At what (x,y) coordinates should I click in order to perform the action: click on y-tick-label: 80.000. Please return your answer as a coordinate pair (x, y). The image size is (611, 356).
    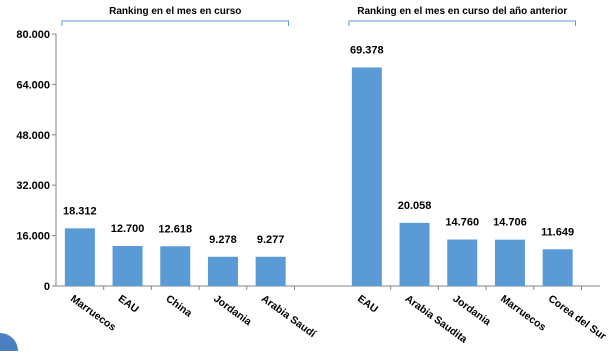
    Looking at the image, I should click on (33, 35).